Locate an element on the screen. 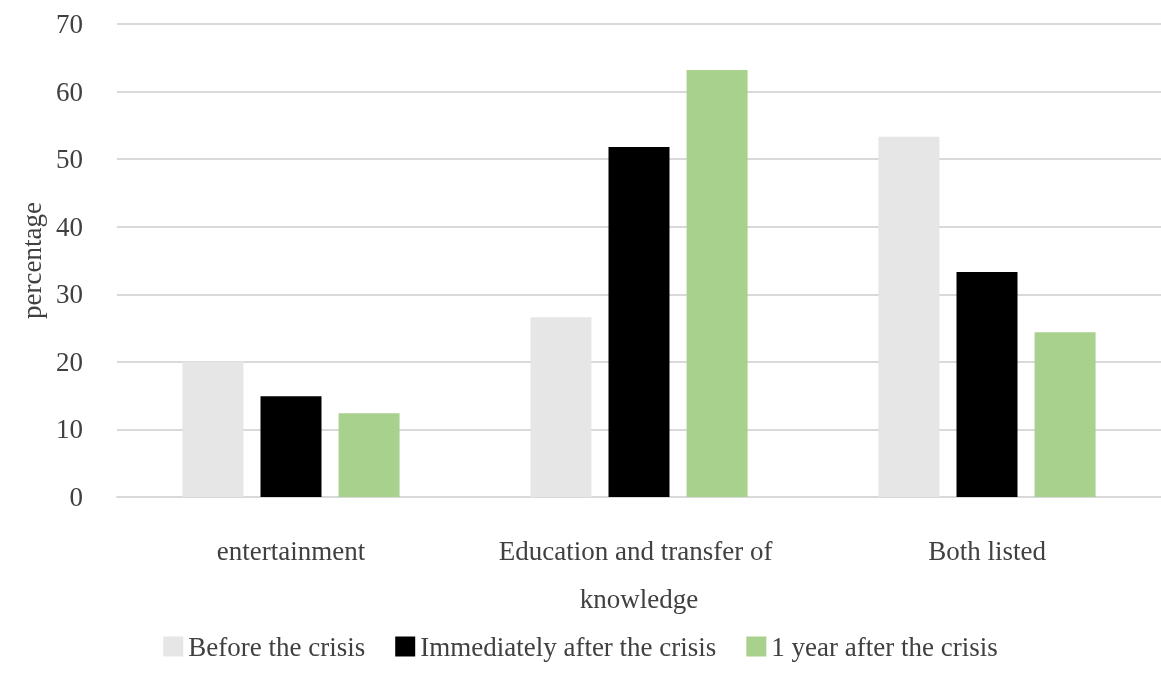  y-axis-title: percentage is located at coordinates (31, 260).